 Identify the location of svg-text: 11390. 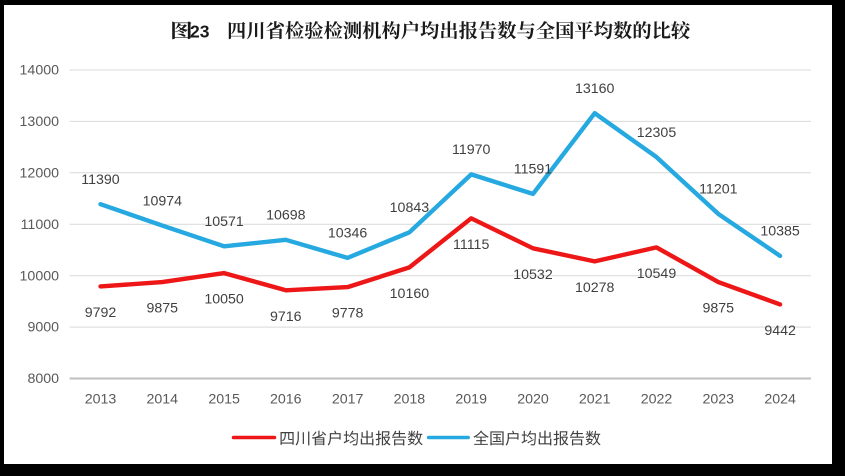
(100, 180).